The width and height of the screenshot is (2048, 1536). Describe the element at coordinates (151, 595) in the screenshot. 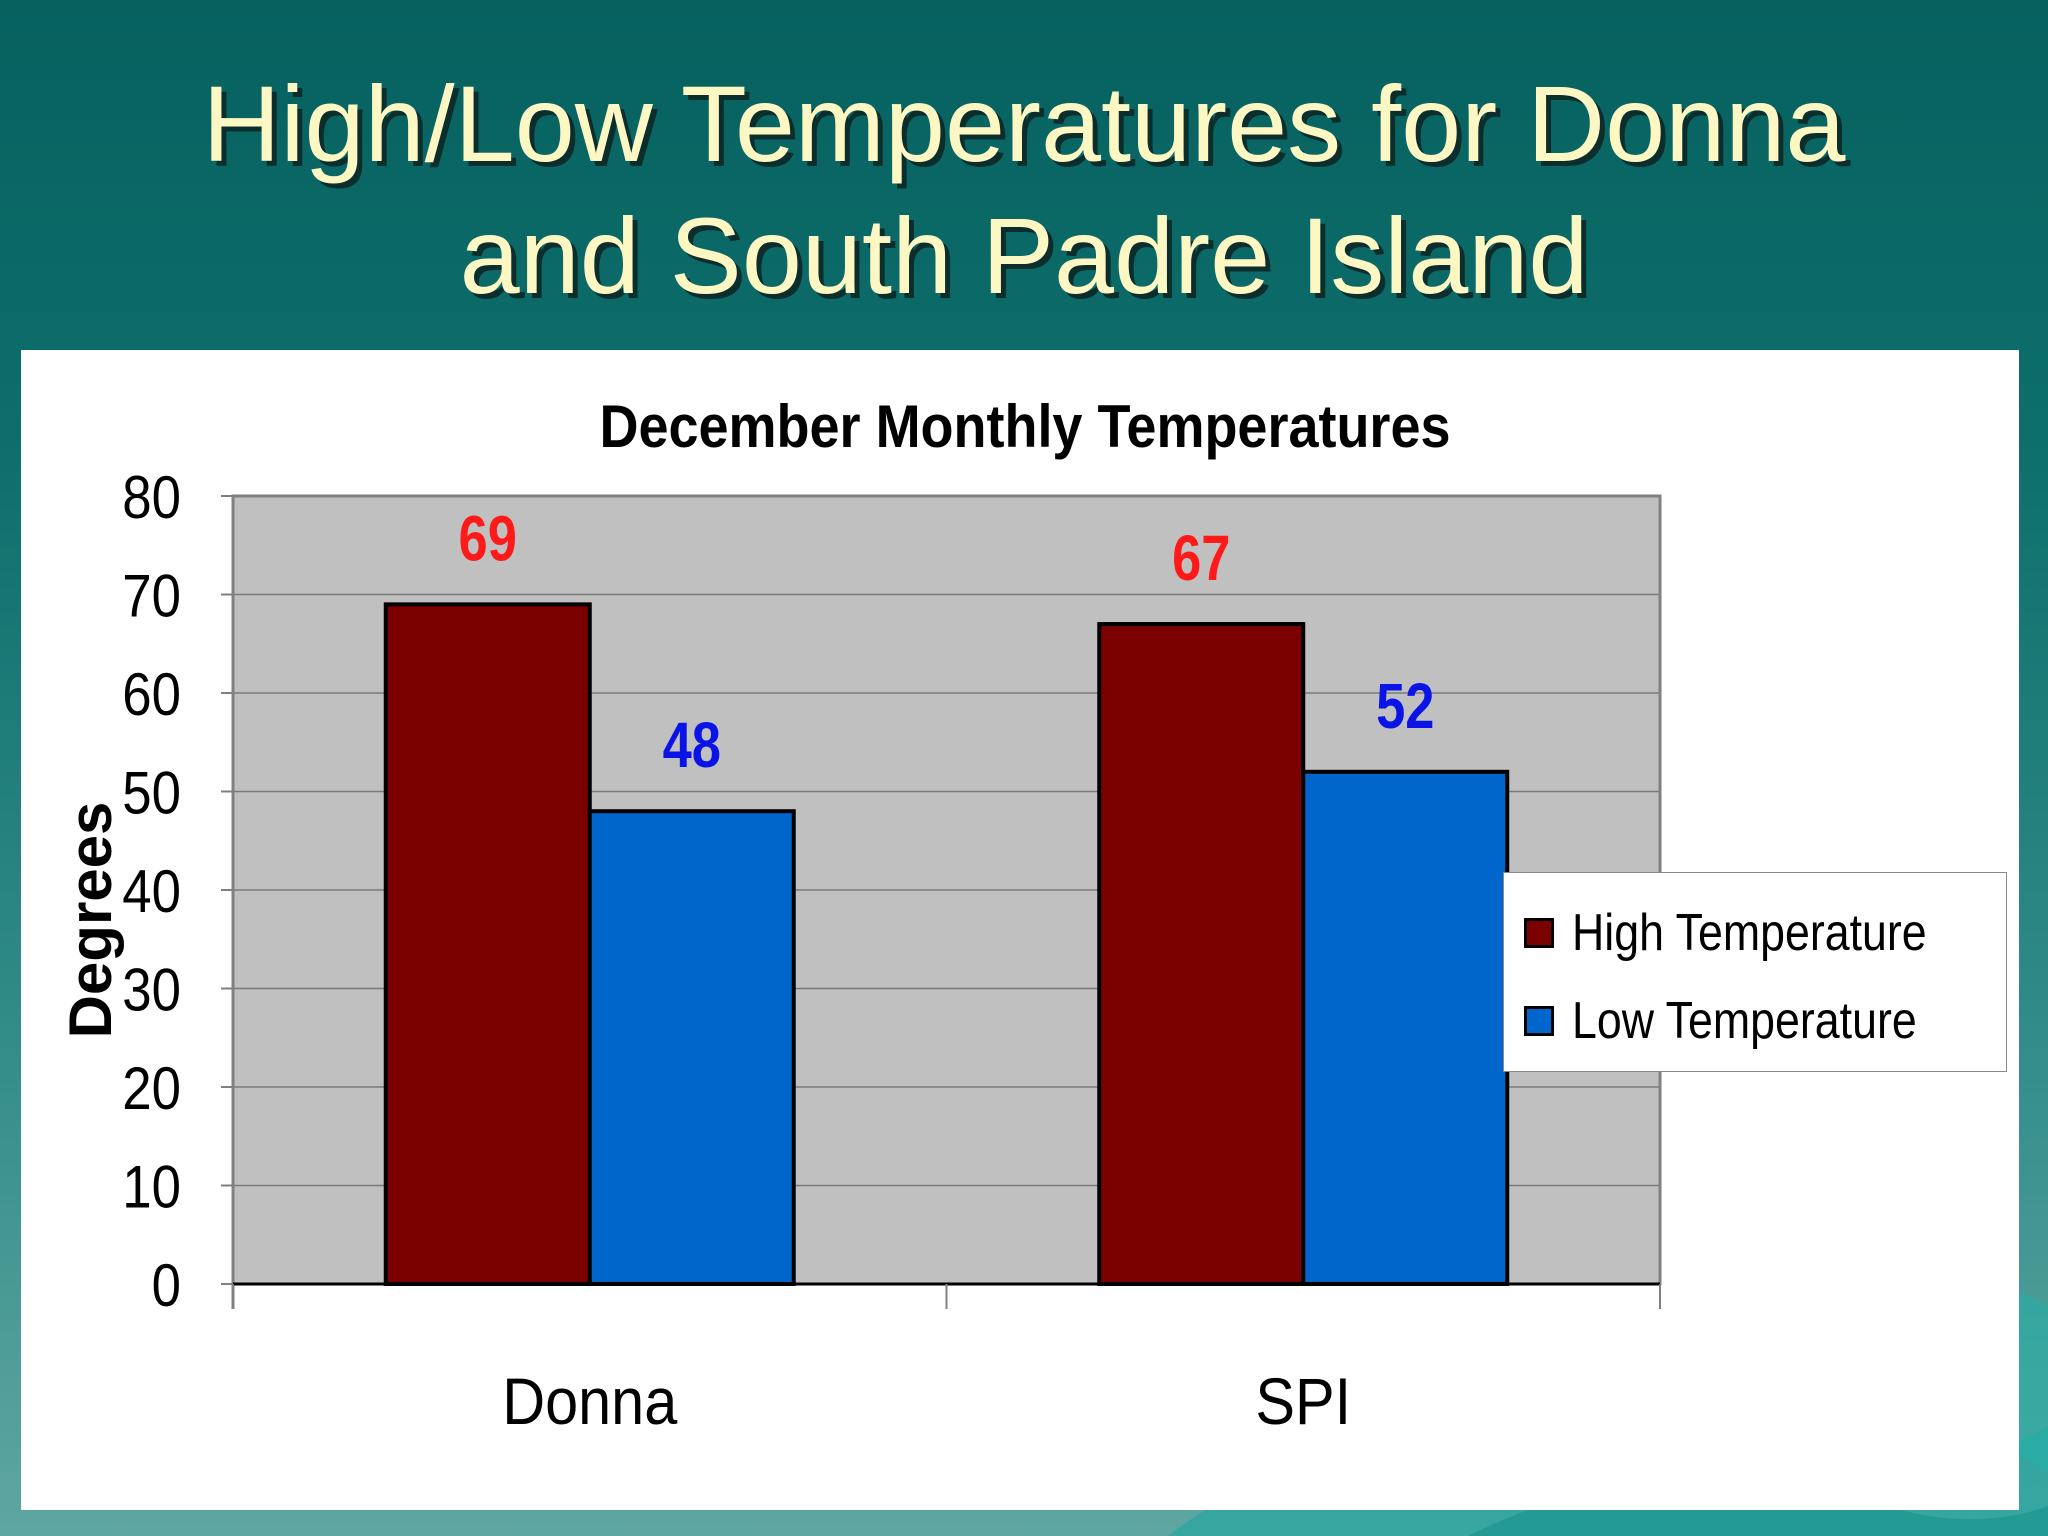

I see `y-tick-label-70: 70` at that location.